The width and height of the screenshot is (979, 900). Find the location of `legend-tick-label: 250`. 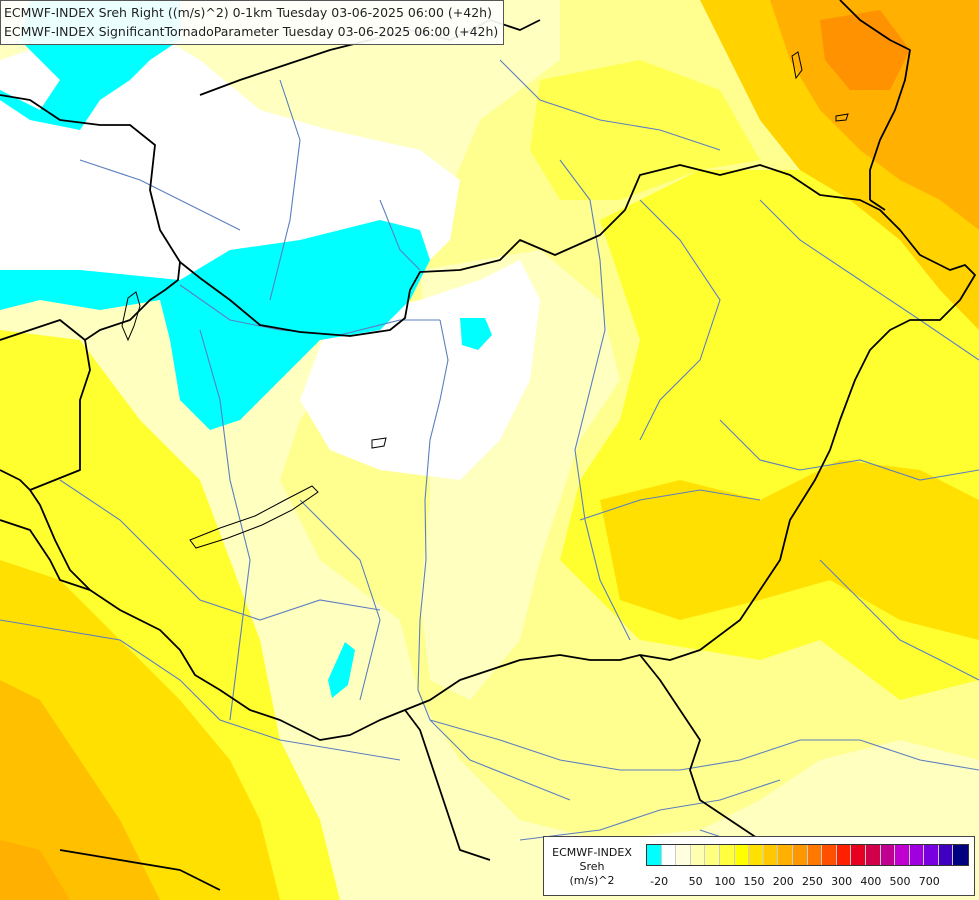

legend-tick-label: 250 is located at coordinates (812, 881).